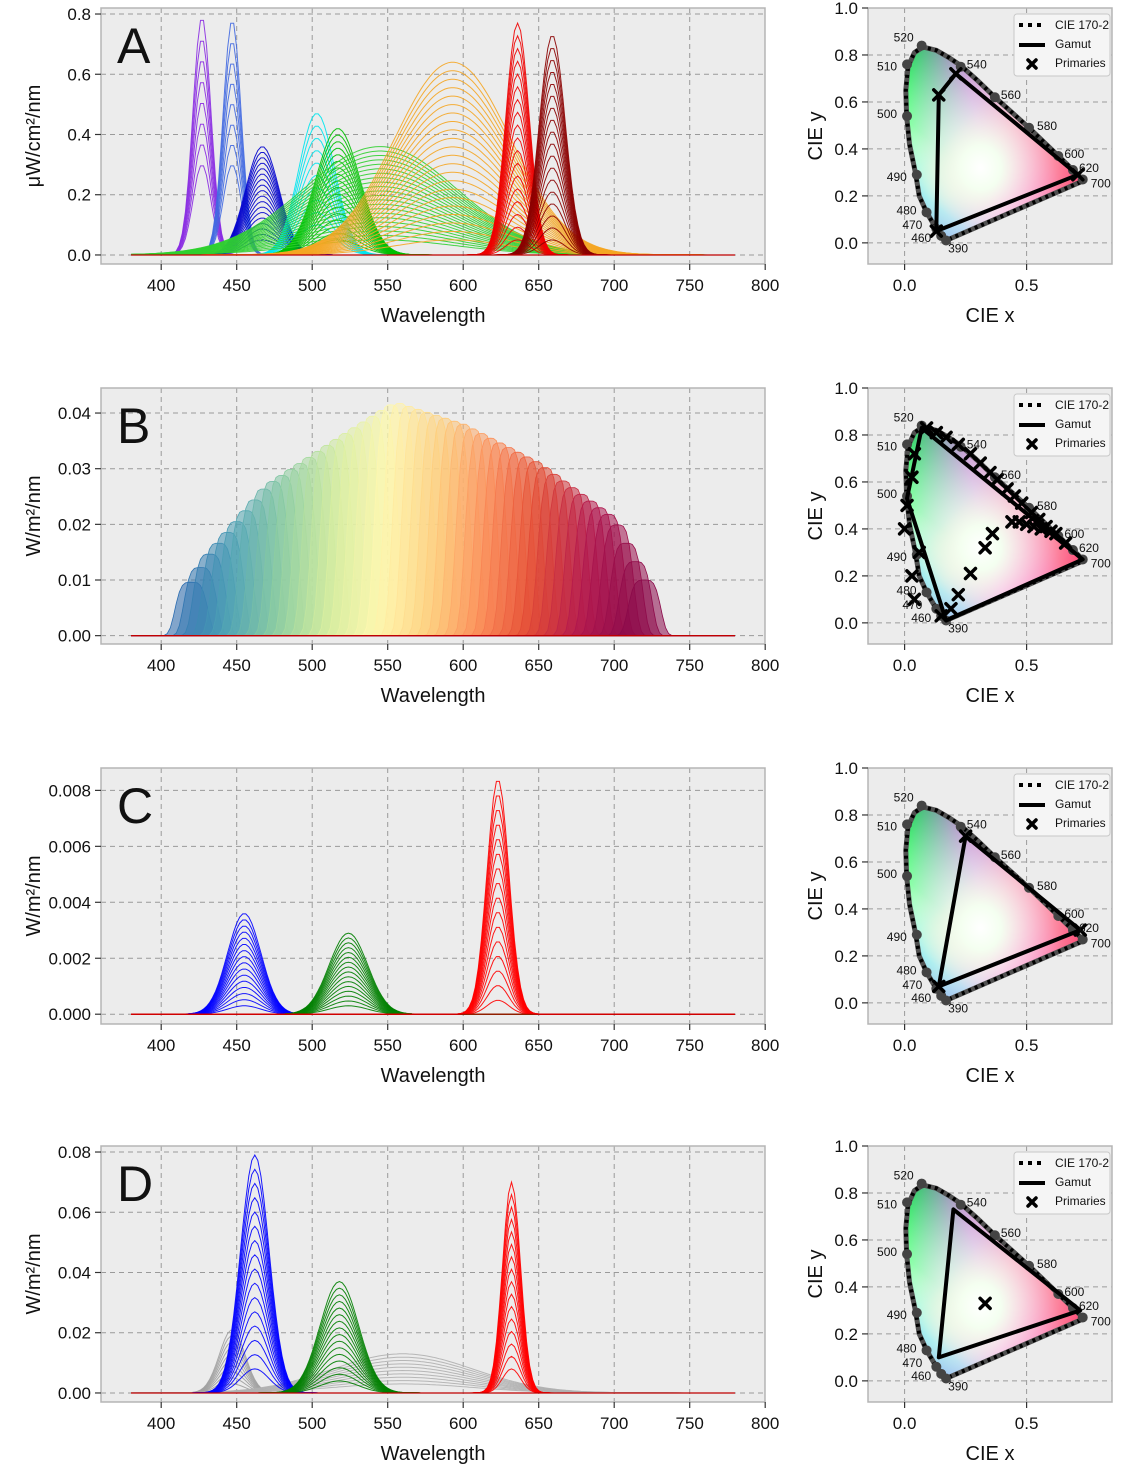  I want to click on wavelength-label: 480, so click(907, 970).